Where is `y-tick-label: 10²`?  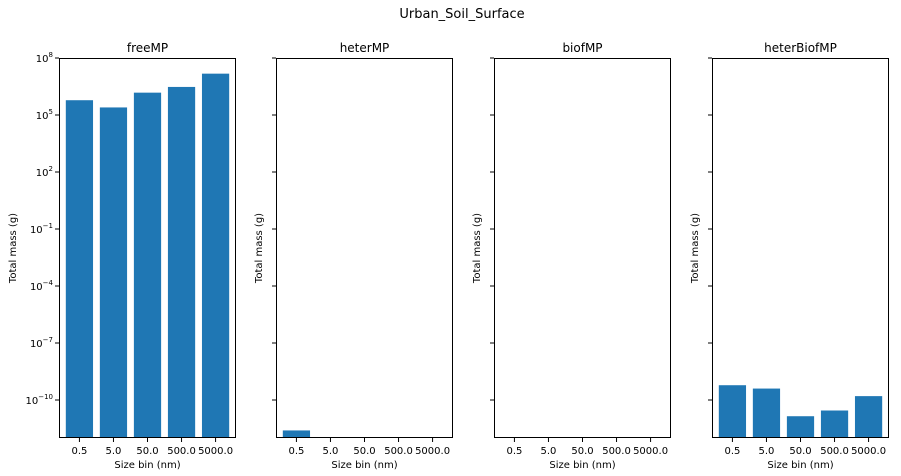 y-tick-label: 10² is located at coordinates (44, 172).